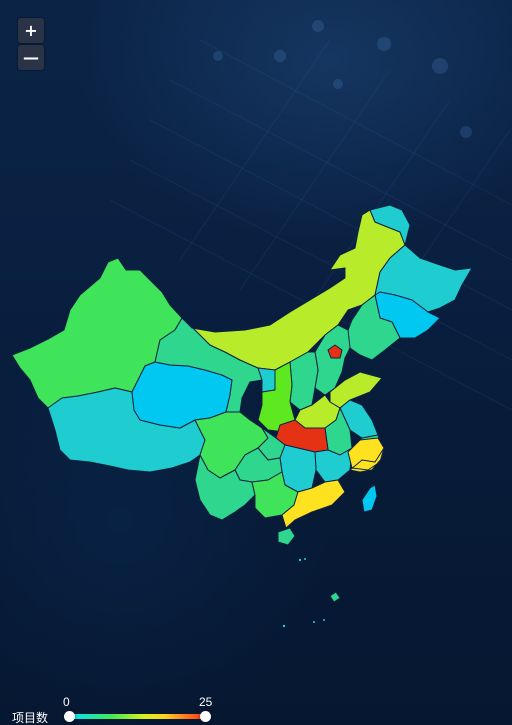  Describe the element at coordinates (31, 44) in the screenshot. I see `zoom-controls: + —` at that location.